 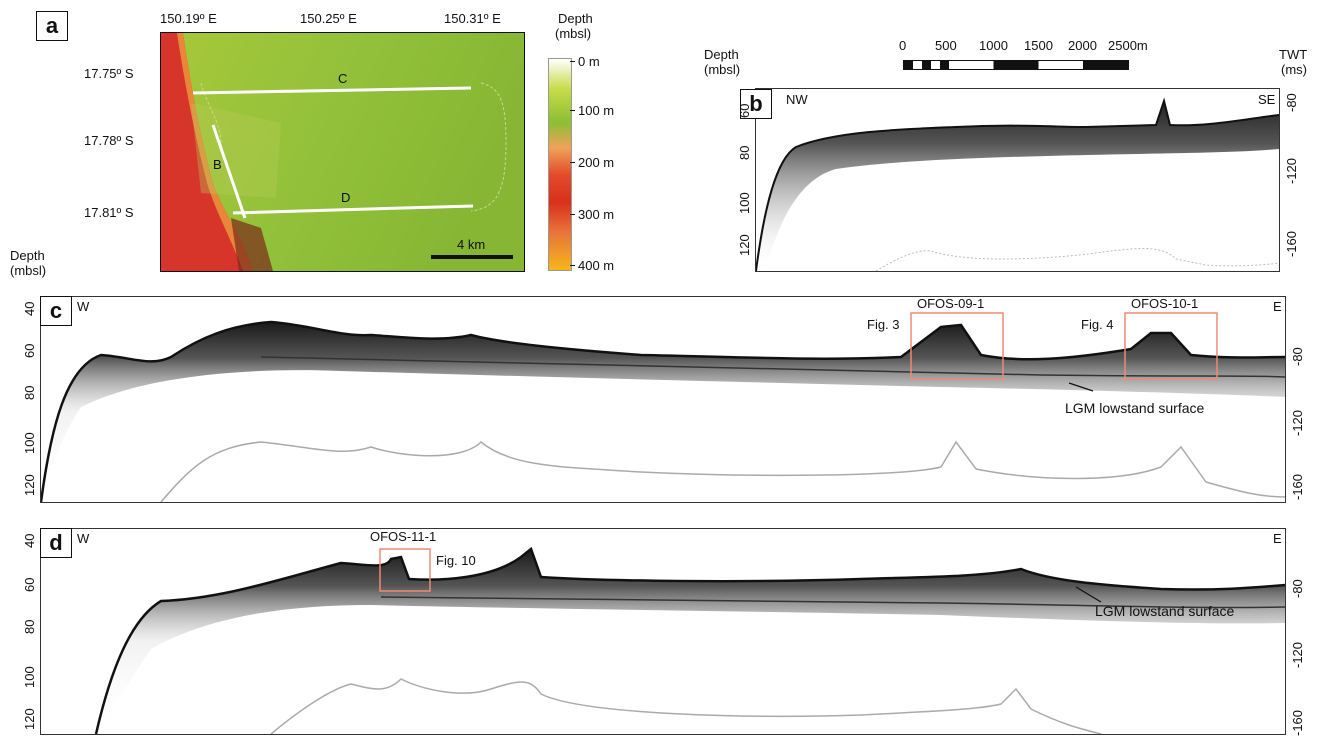 I want to click on panel-c-depth-title-1: Depth, so click(x=27, y=255).